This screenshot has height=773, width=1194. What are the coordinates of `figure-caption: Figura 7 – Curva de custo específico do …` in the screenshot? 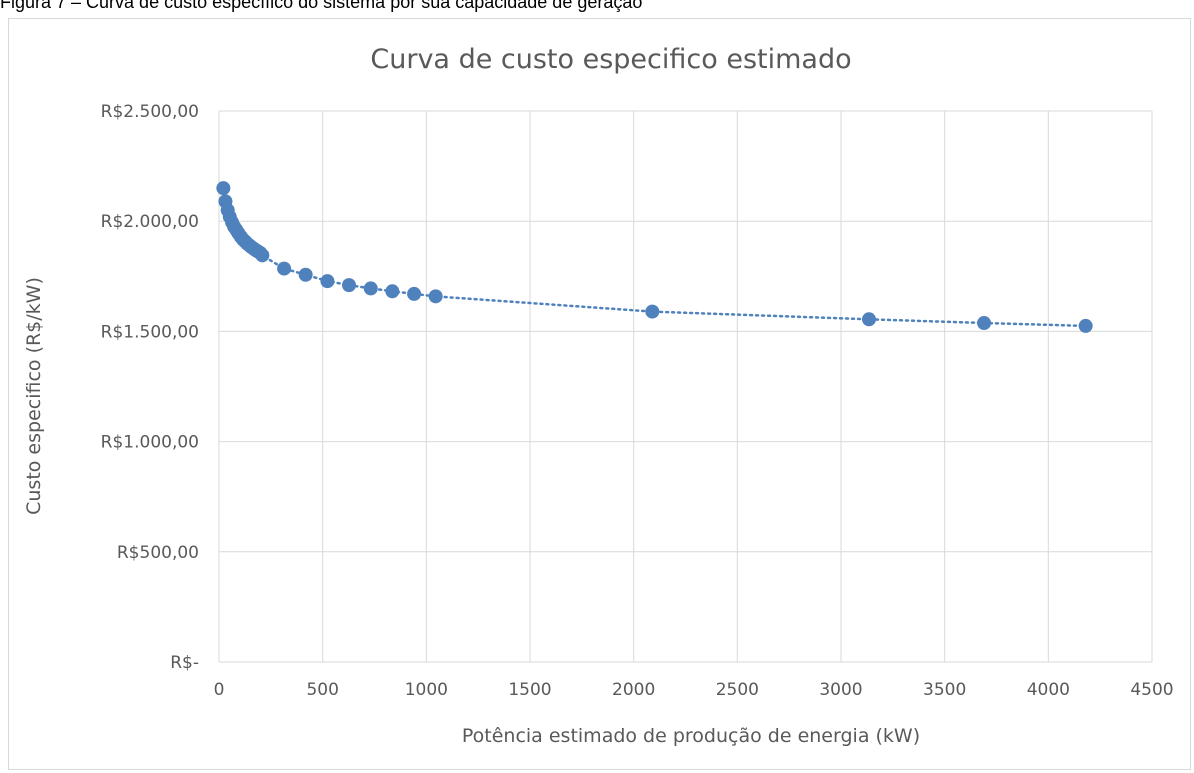 It's located at (321, 6).